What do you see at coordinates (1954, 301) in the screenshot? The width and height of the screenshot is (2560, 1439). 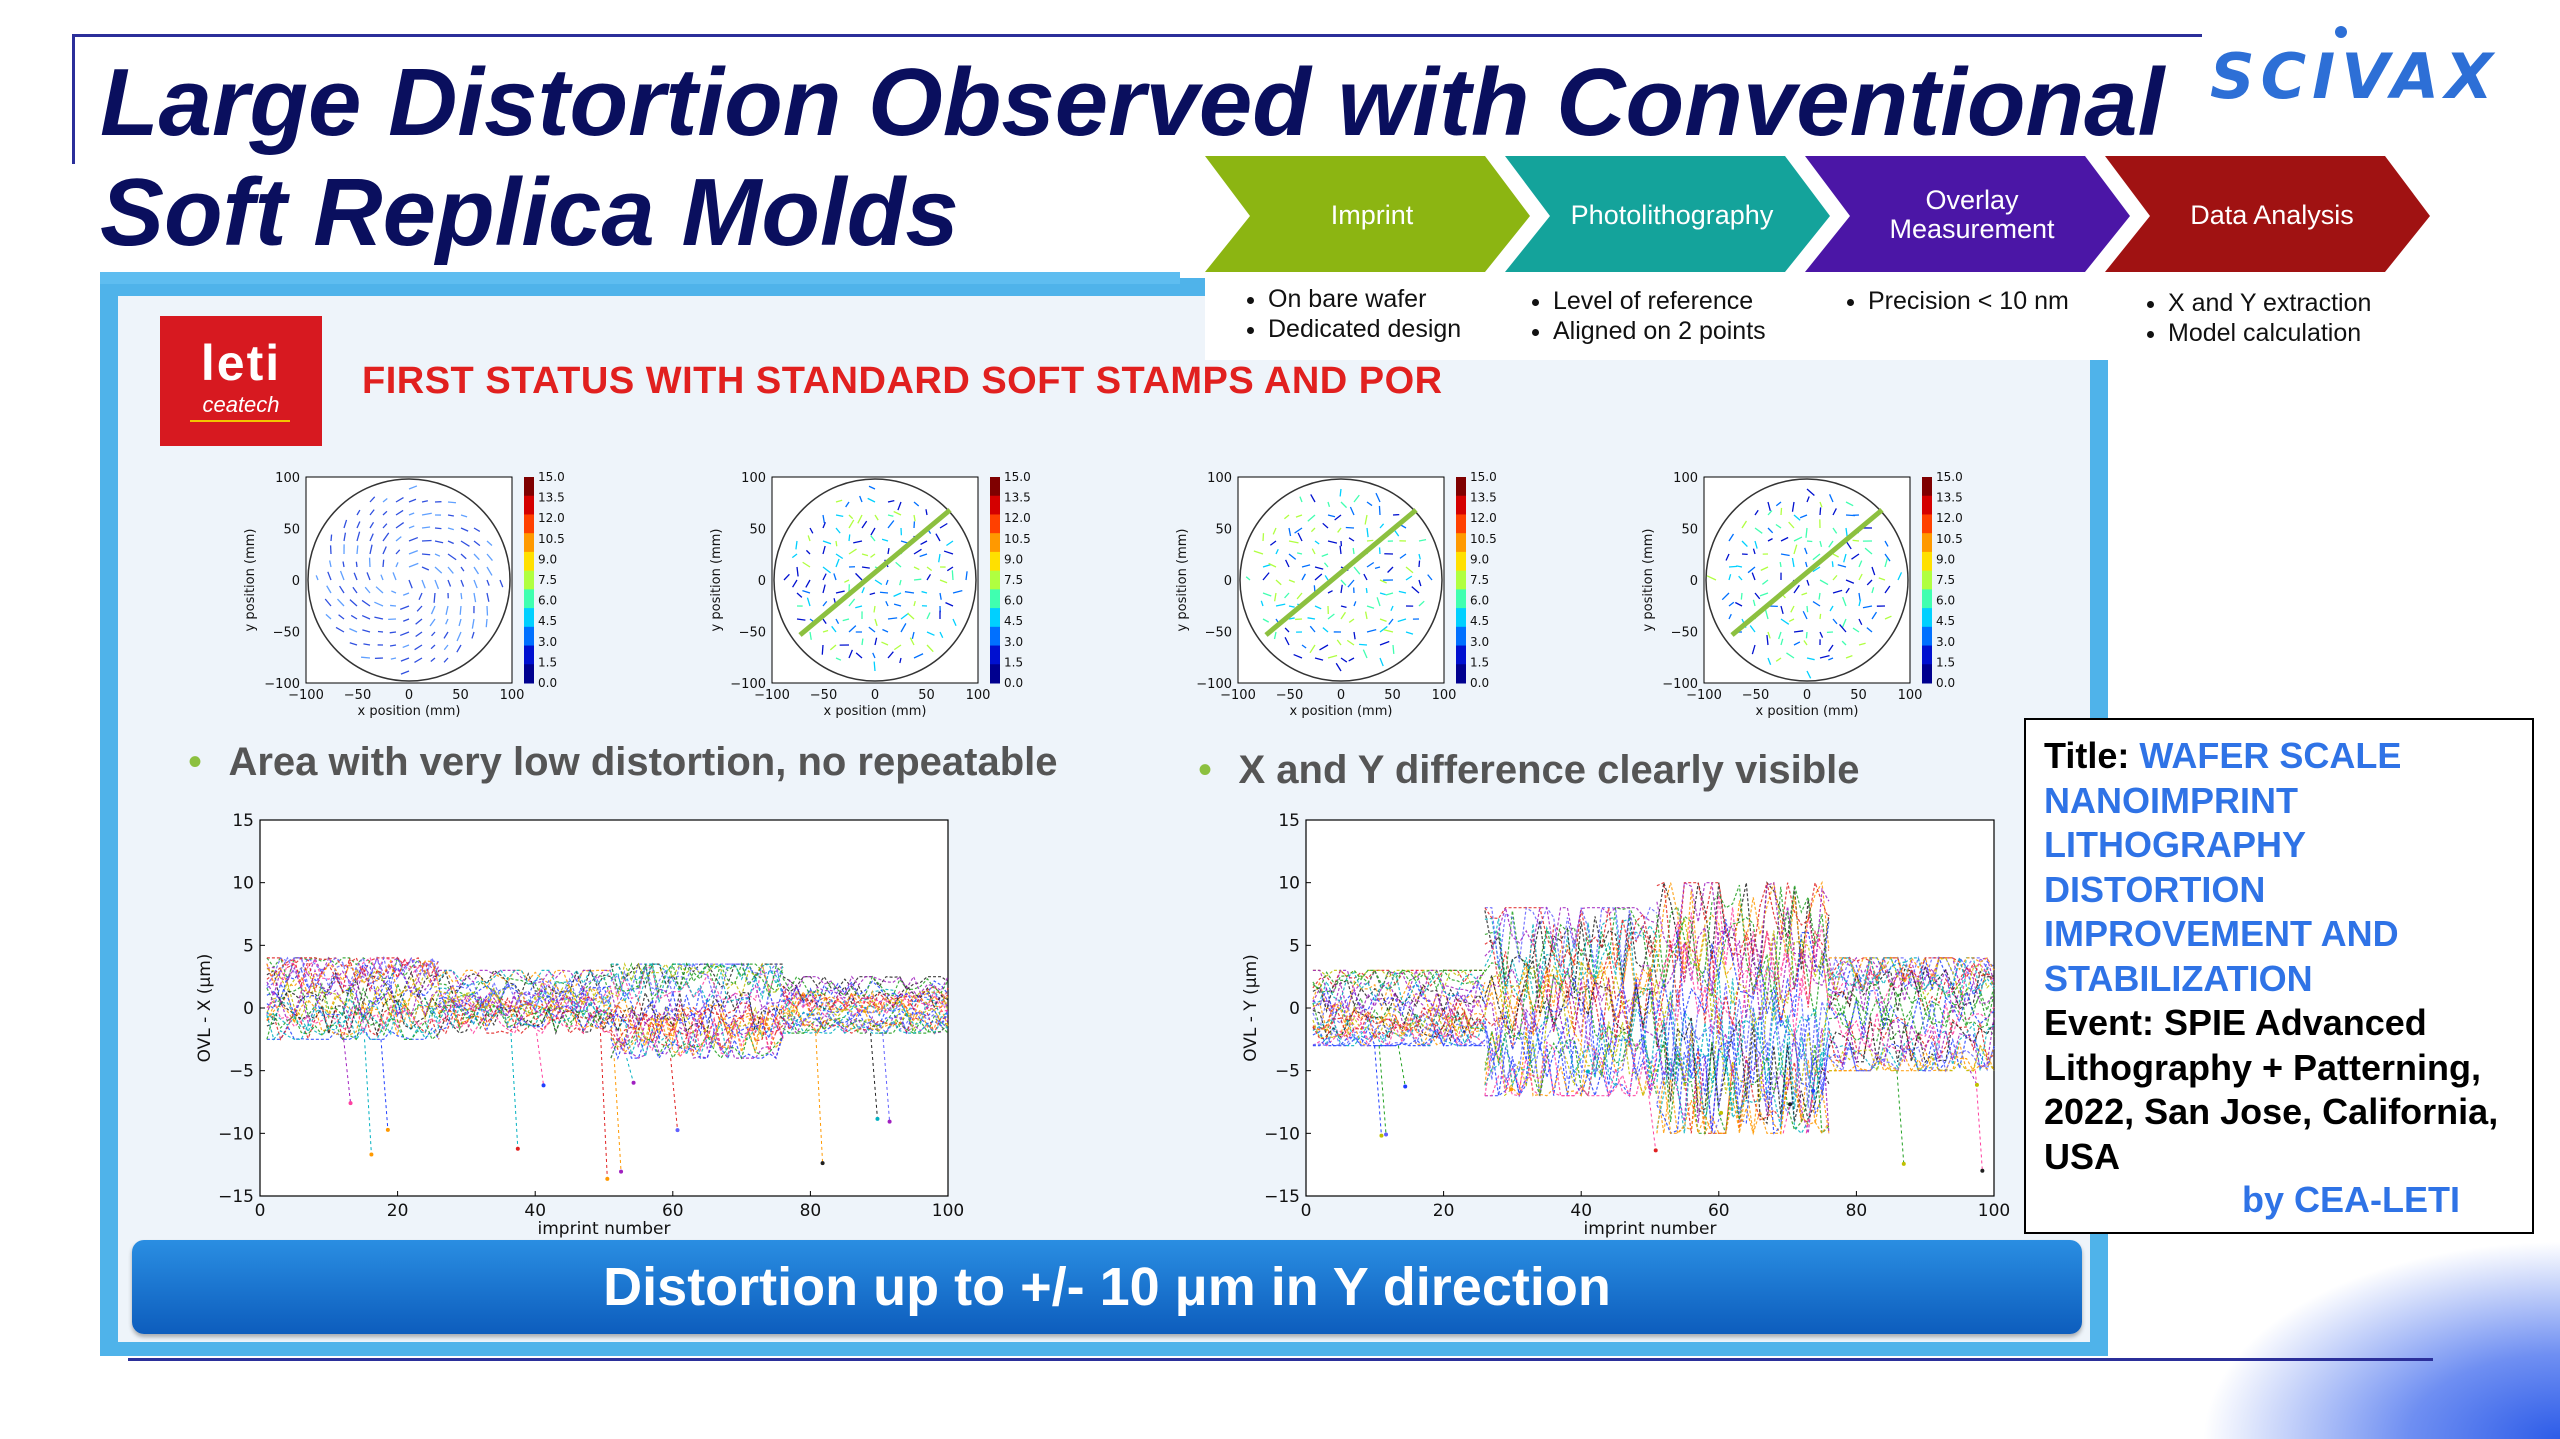 I see `step-overlay-items: Precision < 10 nm` at bounding box center [1954, 301].